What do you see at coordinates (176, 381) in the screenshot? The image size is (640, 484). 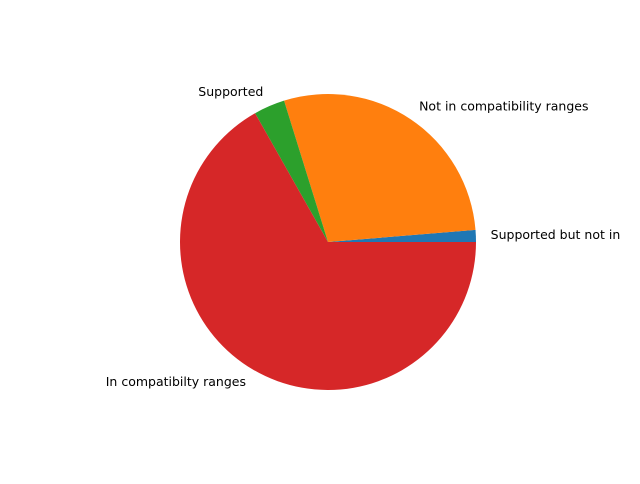 I see `pie-slice-label-3: In compatibilty ranges` at bounding box center [176, 381].